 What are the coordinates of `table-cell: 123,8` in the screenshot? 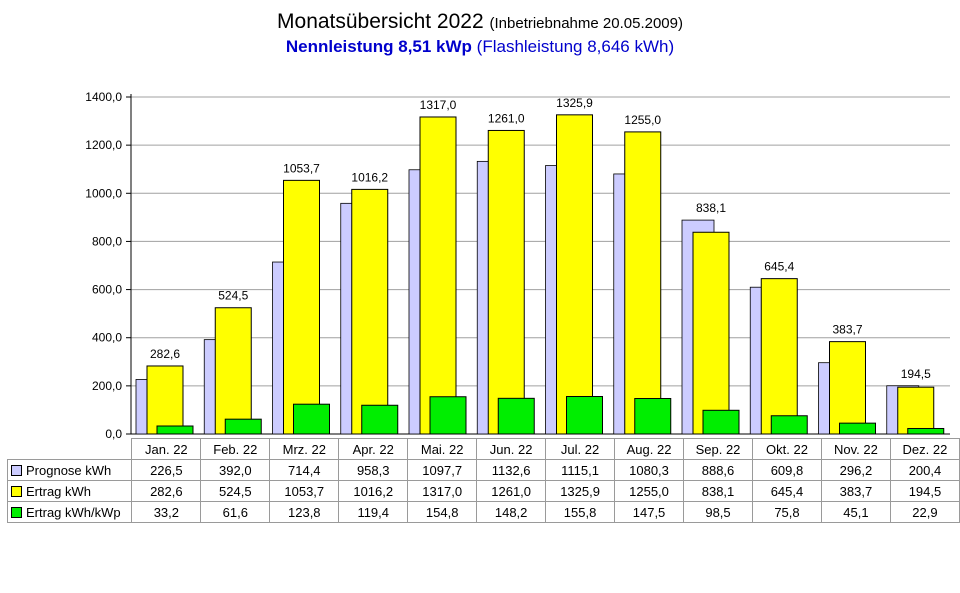 It's located at (304, 512).